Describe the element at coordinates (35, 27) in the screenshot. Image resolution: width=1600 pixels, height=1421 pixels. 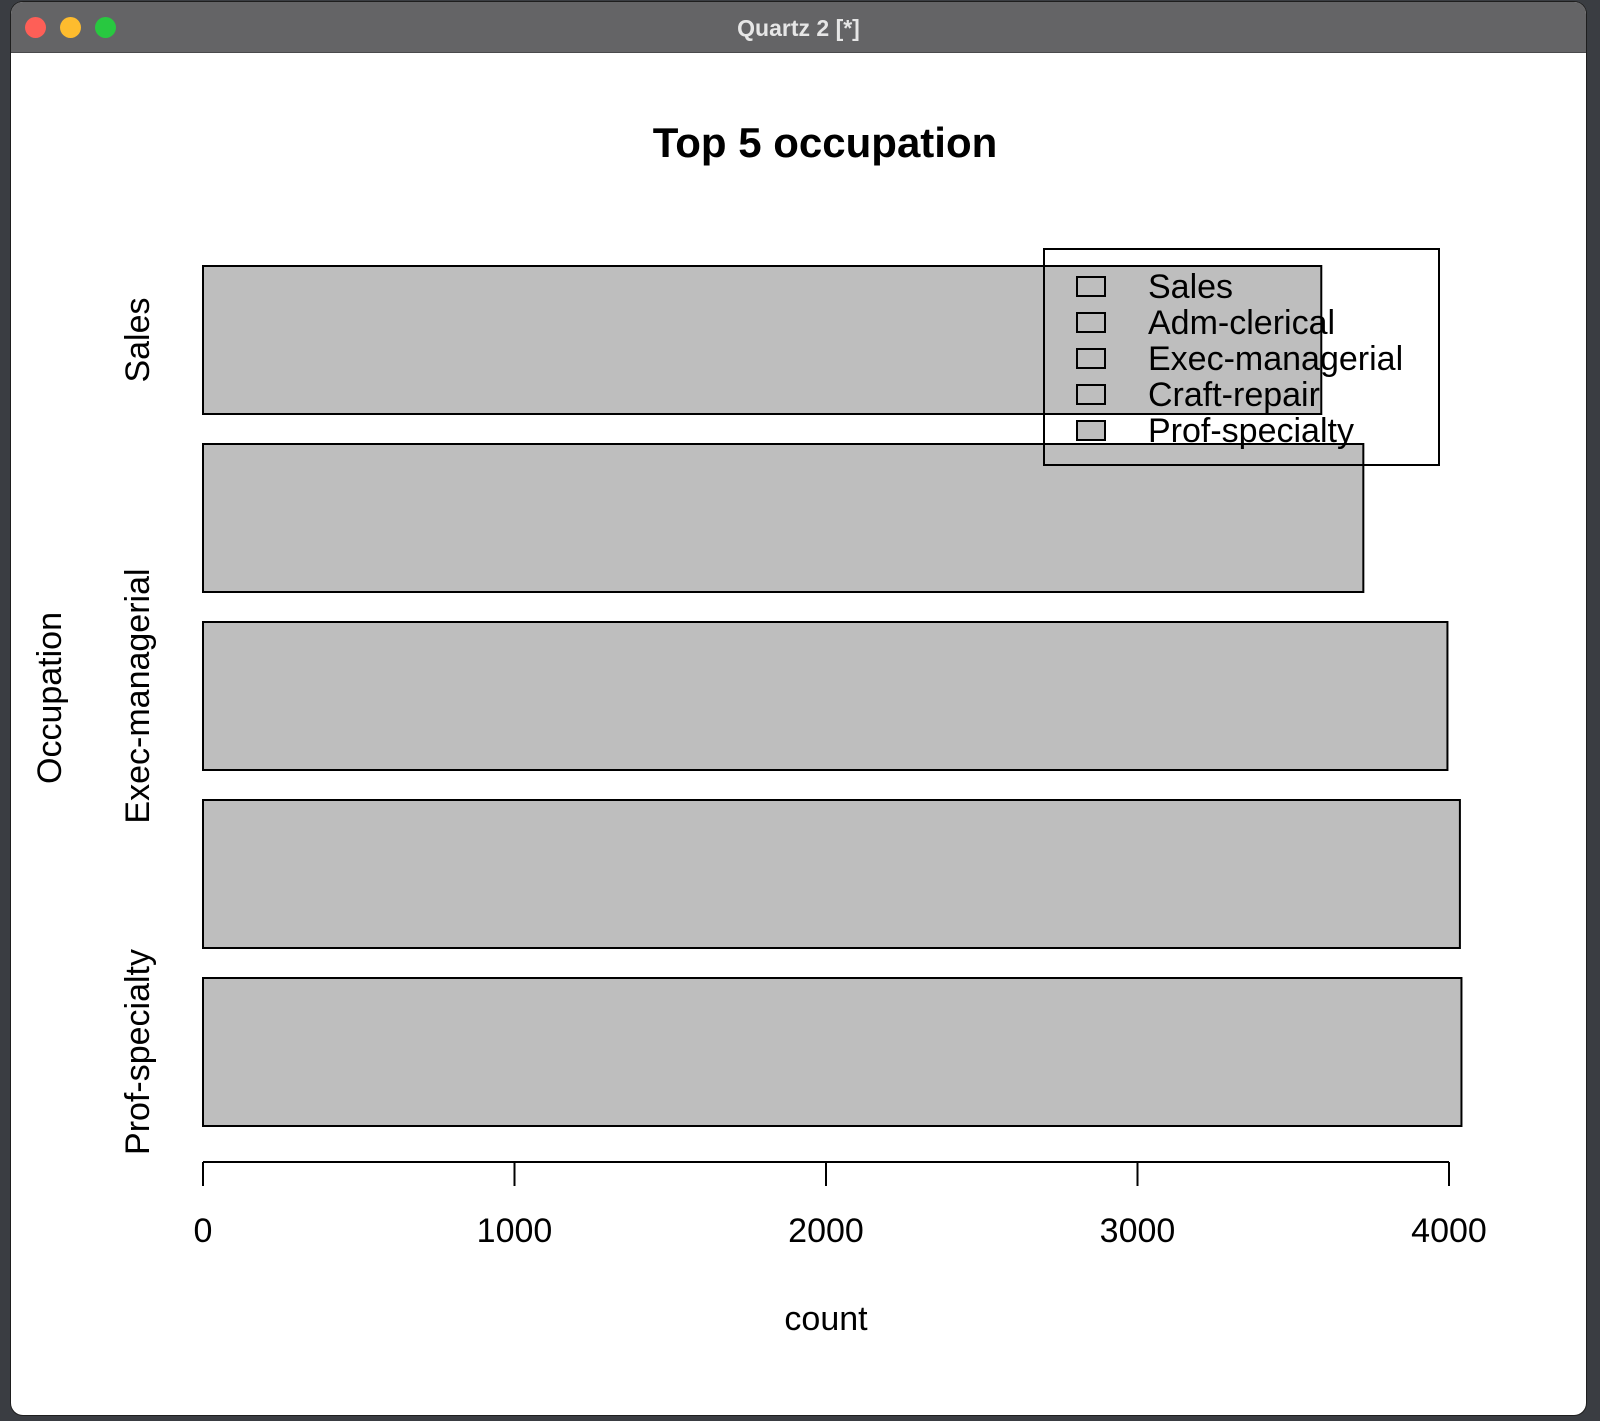
I see `close-window-button` at that location.